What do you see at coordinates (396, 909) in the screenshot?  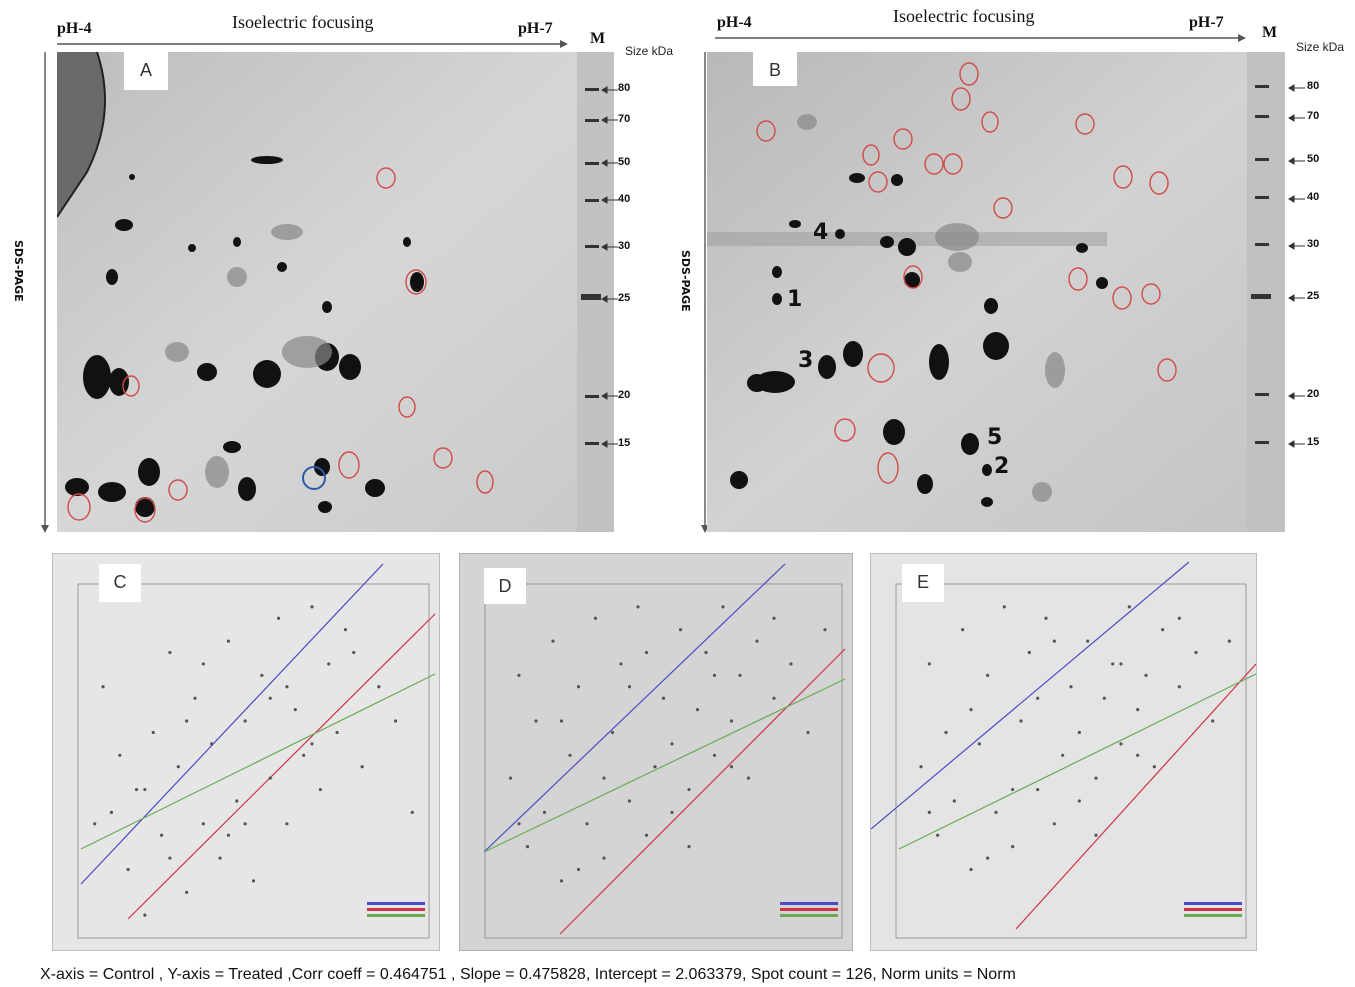 I see `plot-legend` at bounding box center [396, 909].